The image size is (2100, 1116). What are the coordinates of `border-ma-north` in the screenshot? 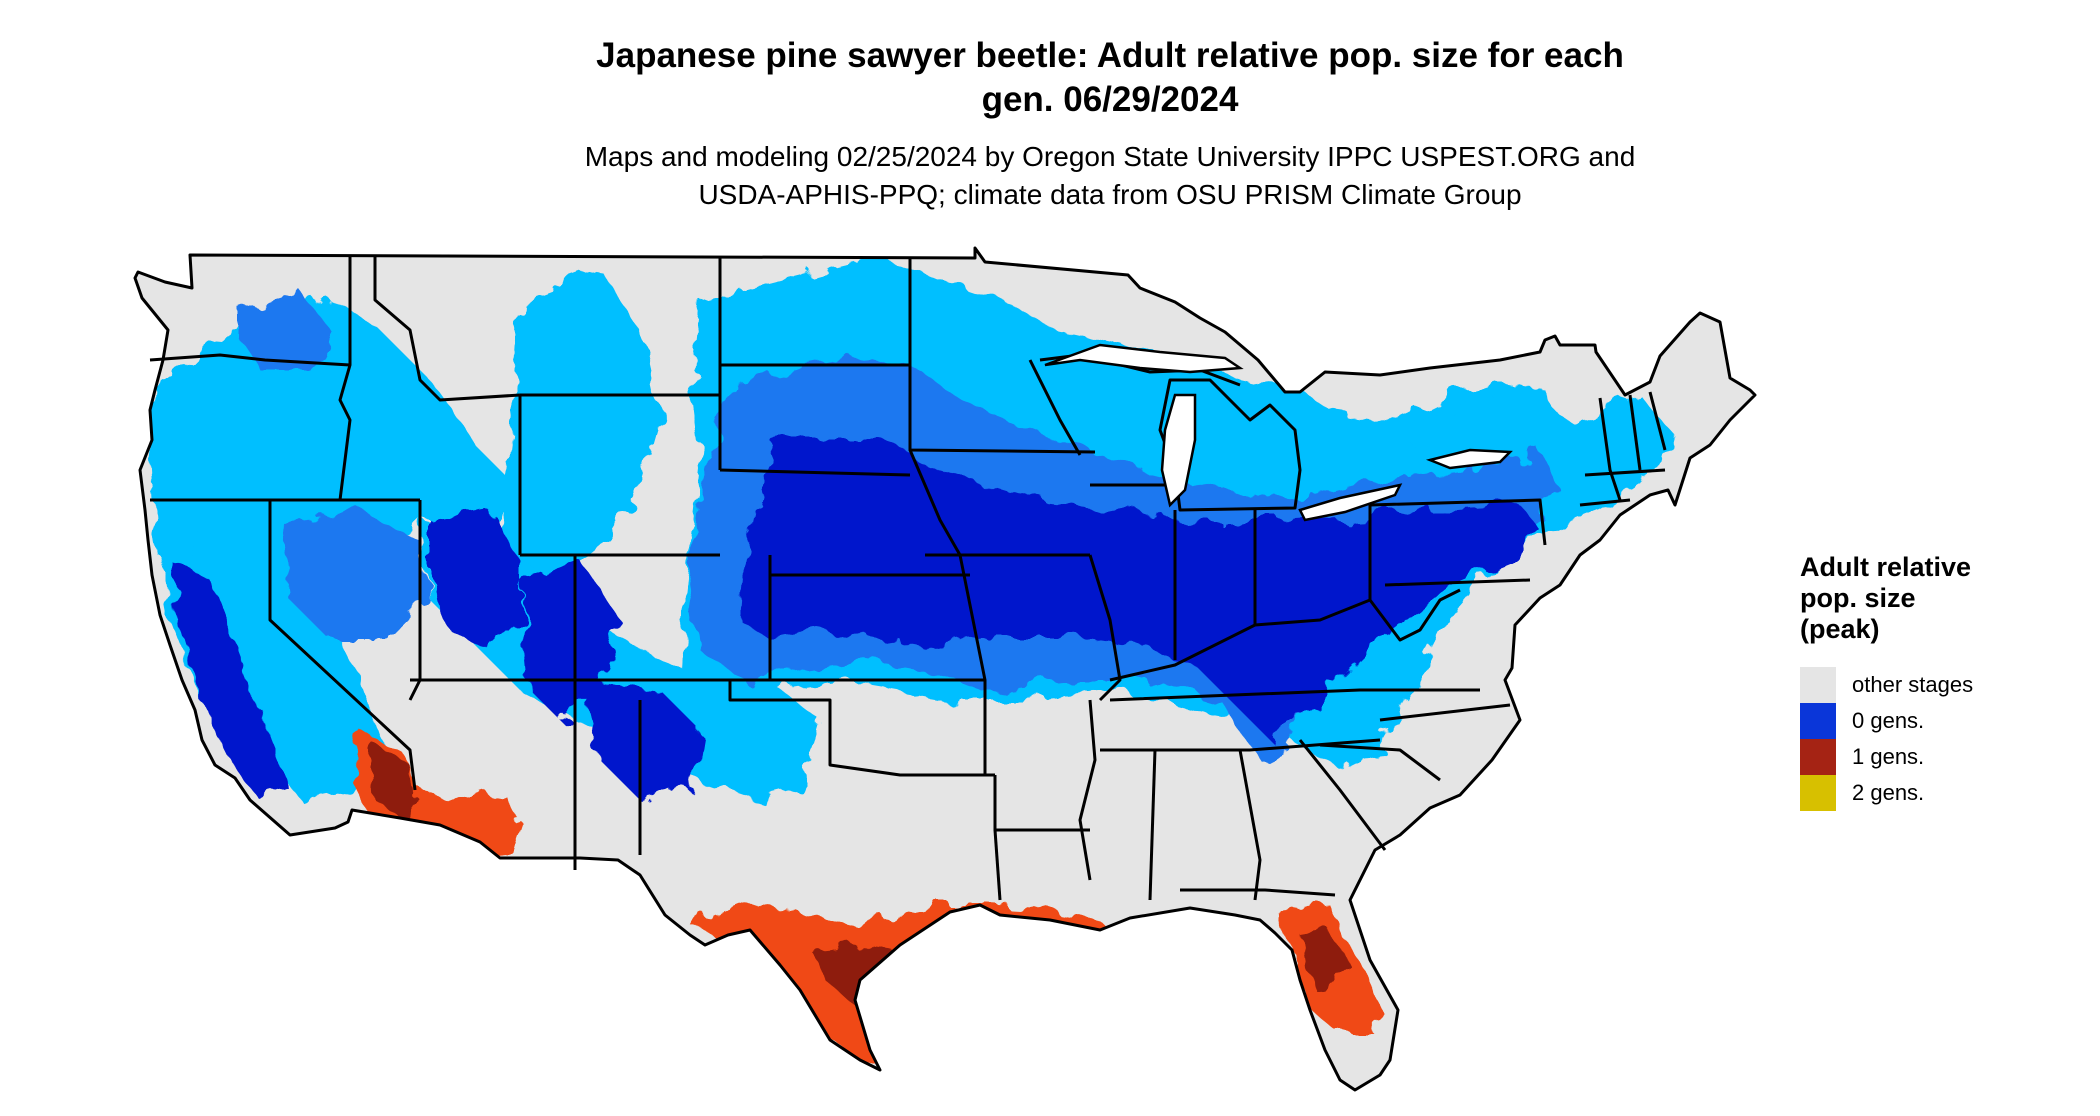 It's located at (1625, 472).